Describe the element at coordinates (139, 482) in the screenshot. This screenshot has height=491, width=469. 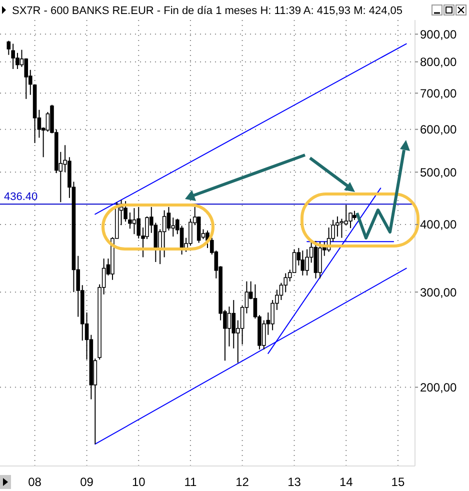
I see `x-tick-label: 10` at that location.